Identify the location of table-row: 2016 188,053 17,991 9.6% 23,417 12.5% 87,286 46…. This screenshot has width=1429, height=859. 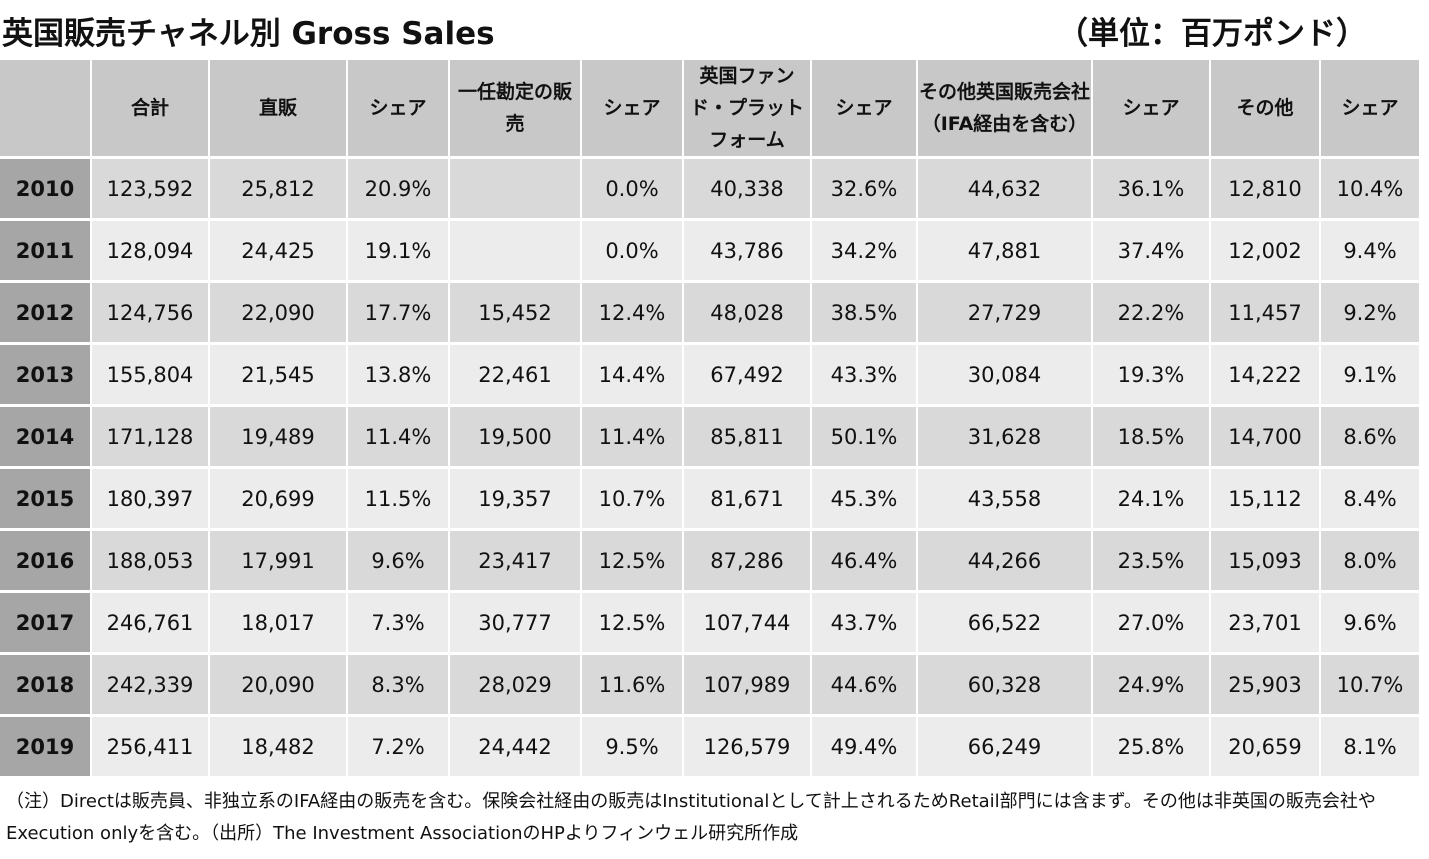
(710, 561).